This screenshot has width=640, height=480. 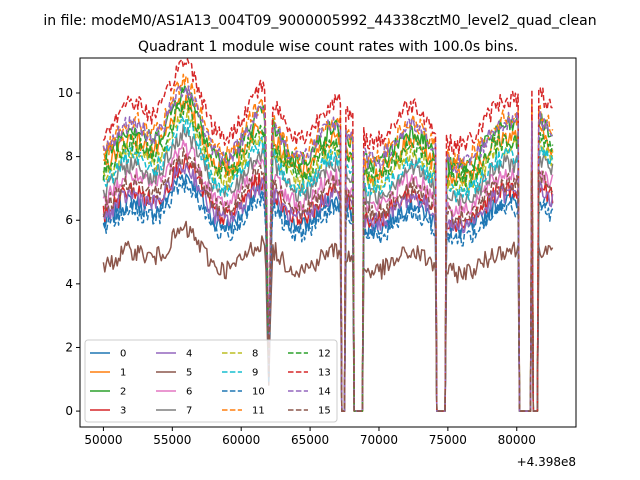 I want to click on y-tick-label: 0, so click(x=69, y=411).